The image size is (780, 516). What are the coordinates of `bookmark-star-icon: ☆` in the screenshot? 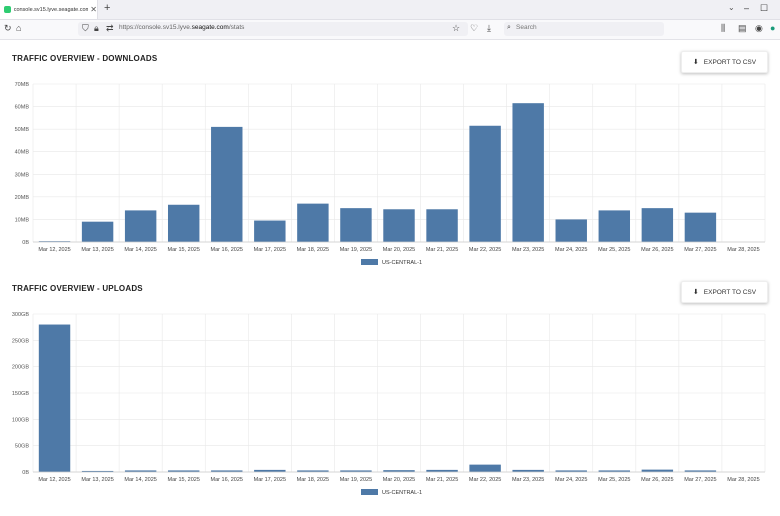 It's located at (456, 28).